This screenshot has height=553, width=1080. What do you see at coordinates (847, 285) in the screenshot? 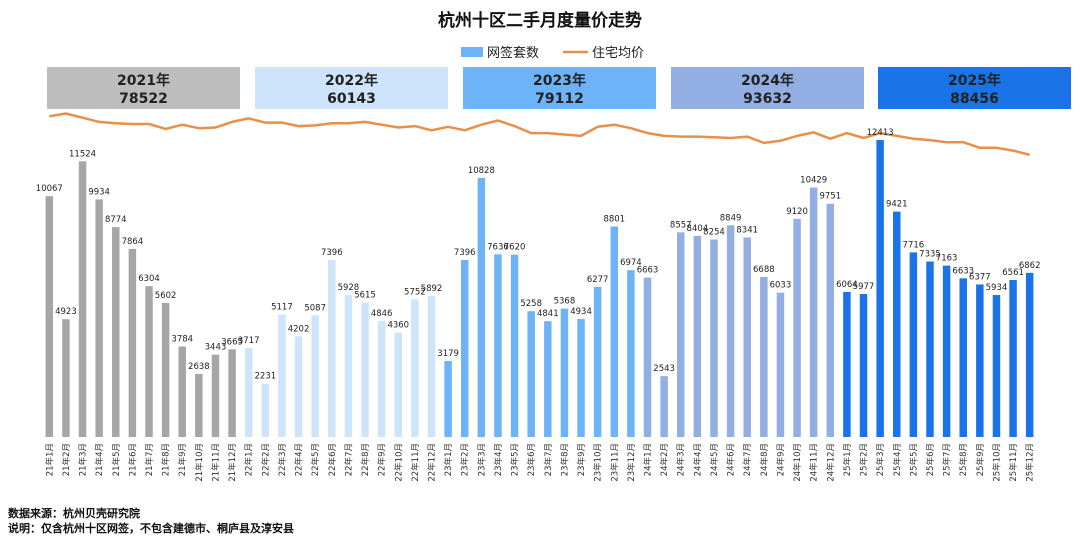
I see `bar-value-label: 6064` at bounding box center [847, 285].